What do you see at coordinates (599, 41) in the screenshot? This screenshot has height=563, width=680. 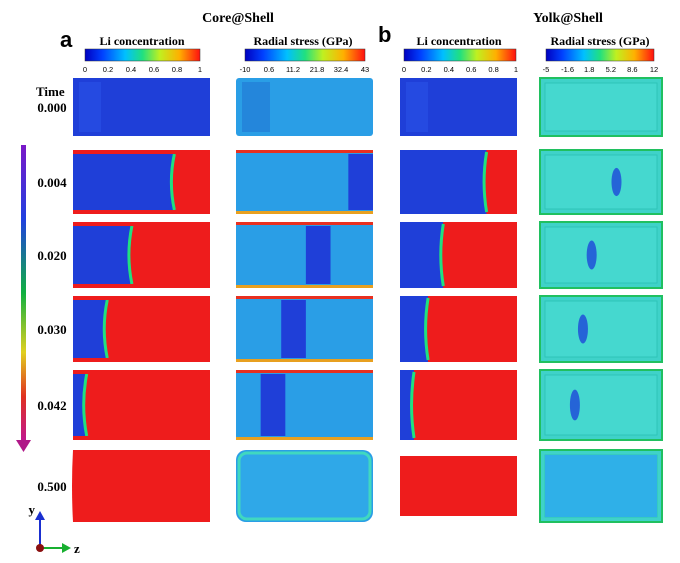 I see `colorbar-stress-b-title: Radial stress (GPa)` at bounding box center [599, 41].